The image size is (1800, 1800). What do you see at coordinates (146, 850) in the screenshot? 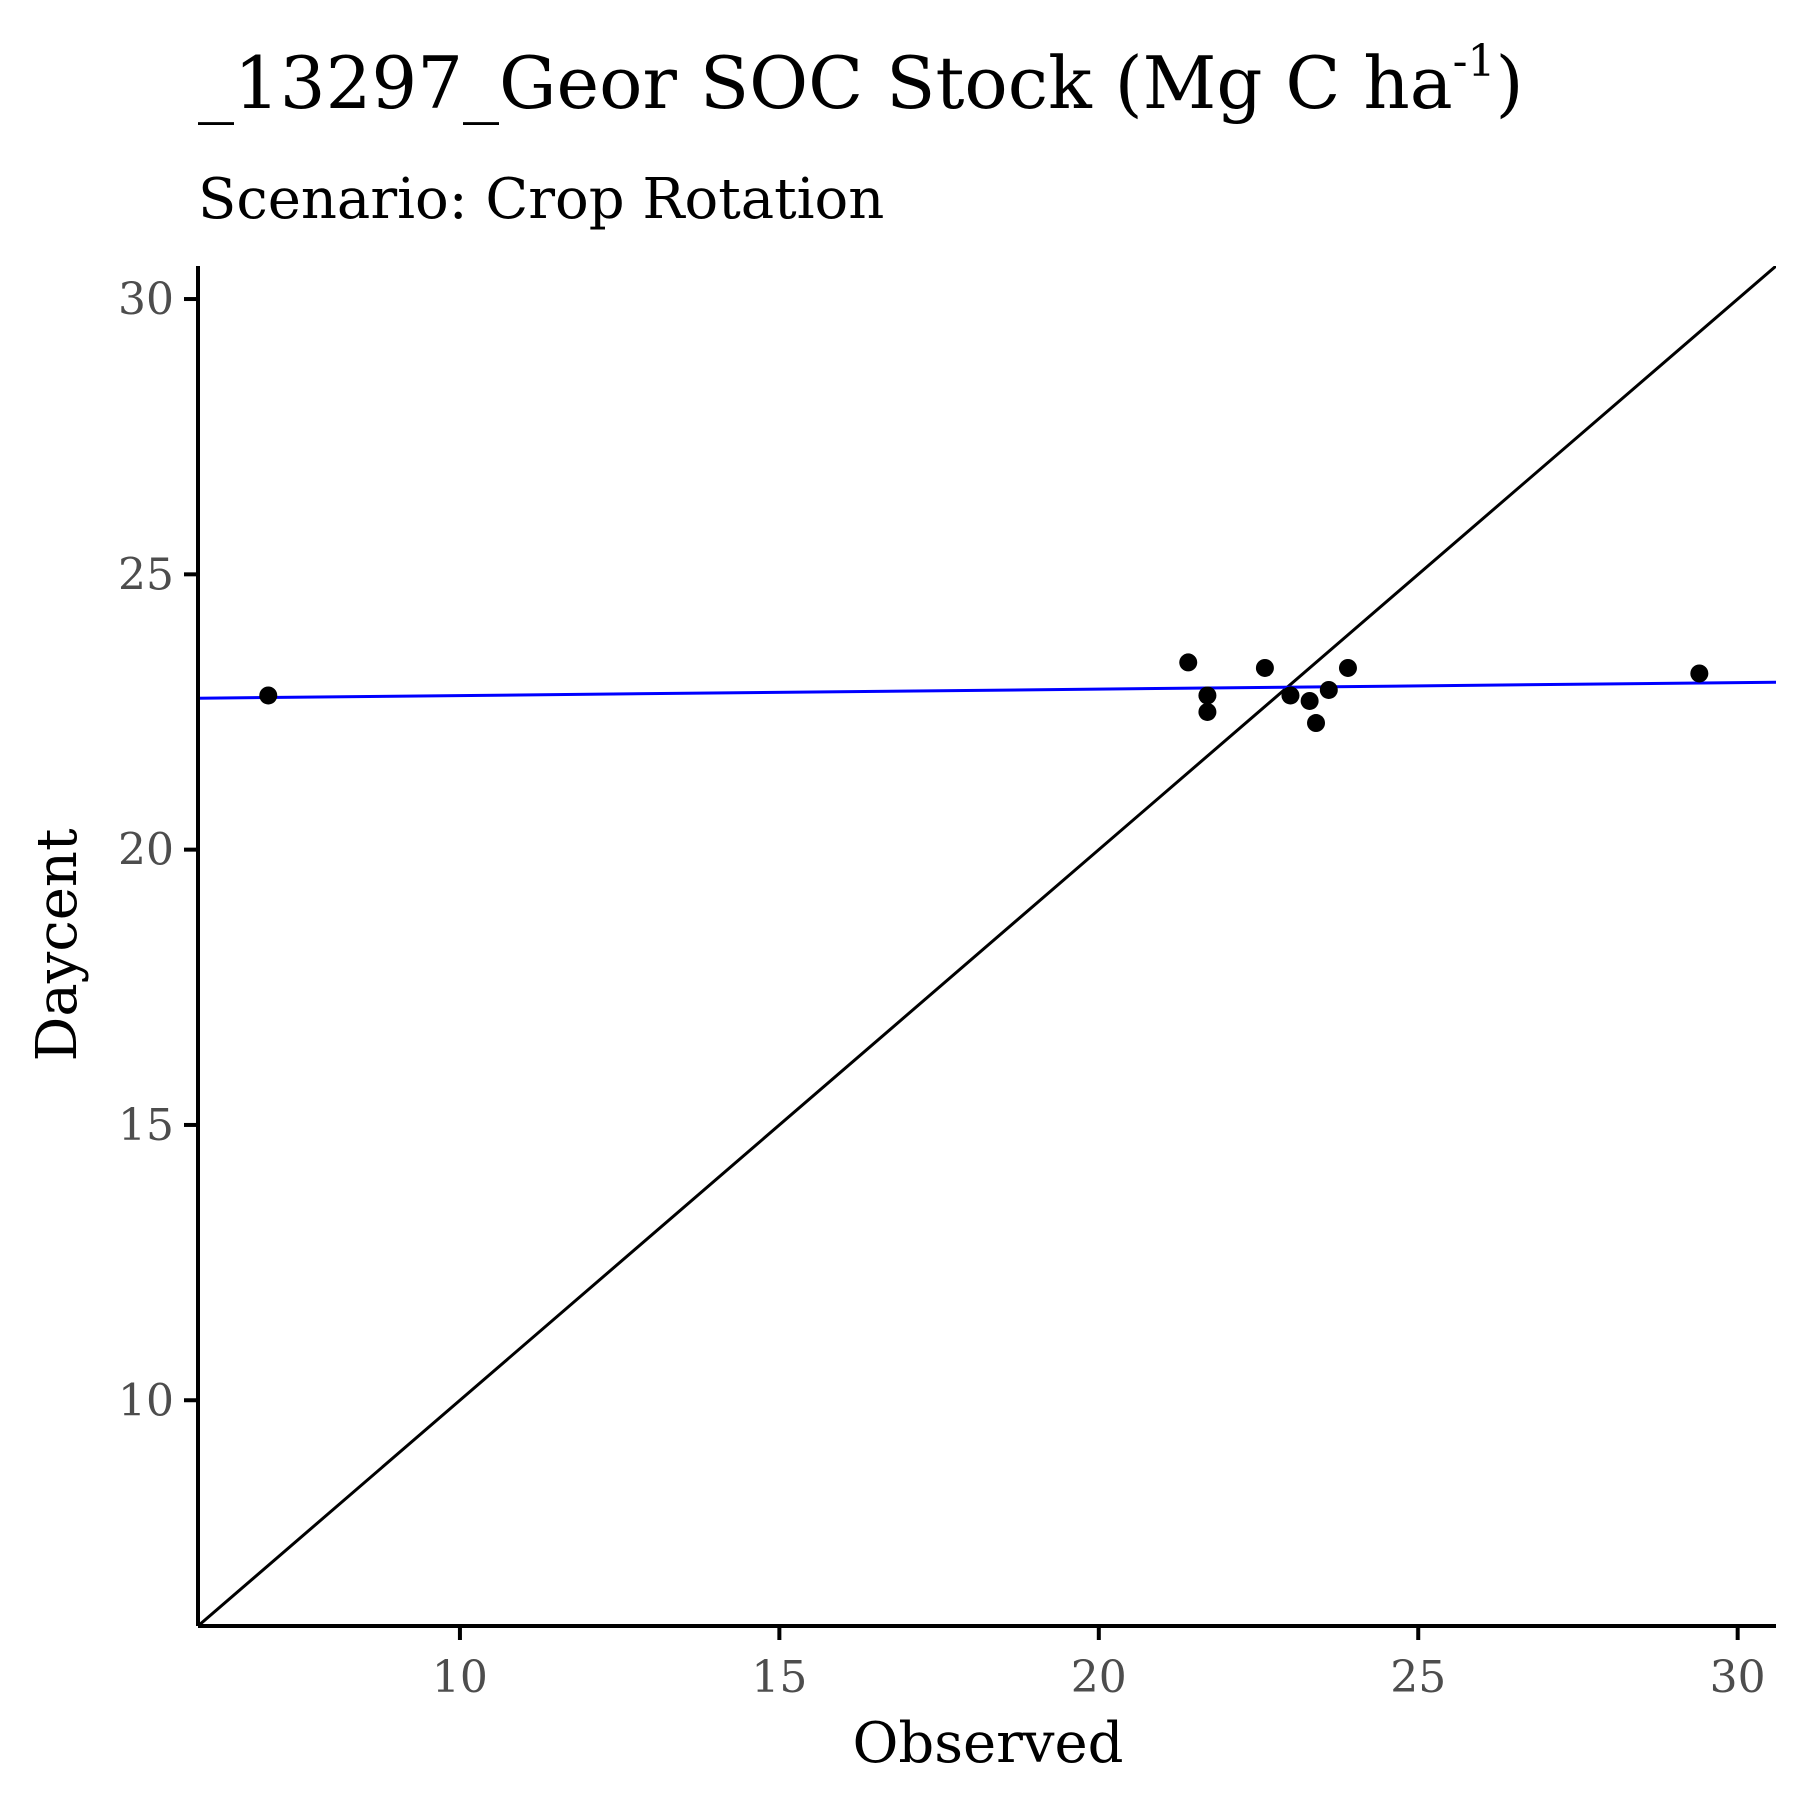
I see `y-tick-label: 20` at bounding box center [146, 850].